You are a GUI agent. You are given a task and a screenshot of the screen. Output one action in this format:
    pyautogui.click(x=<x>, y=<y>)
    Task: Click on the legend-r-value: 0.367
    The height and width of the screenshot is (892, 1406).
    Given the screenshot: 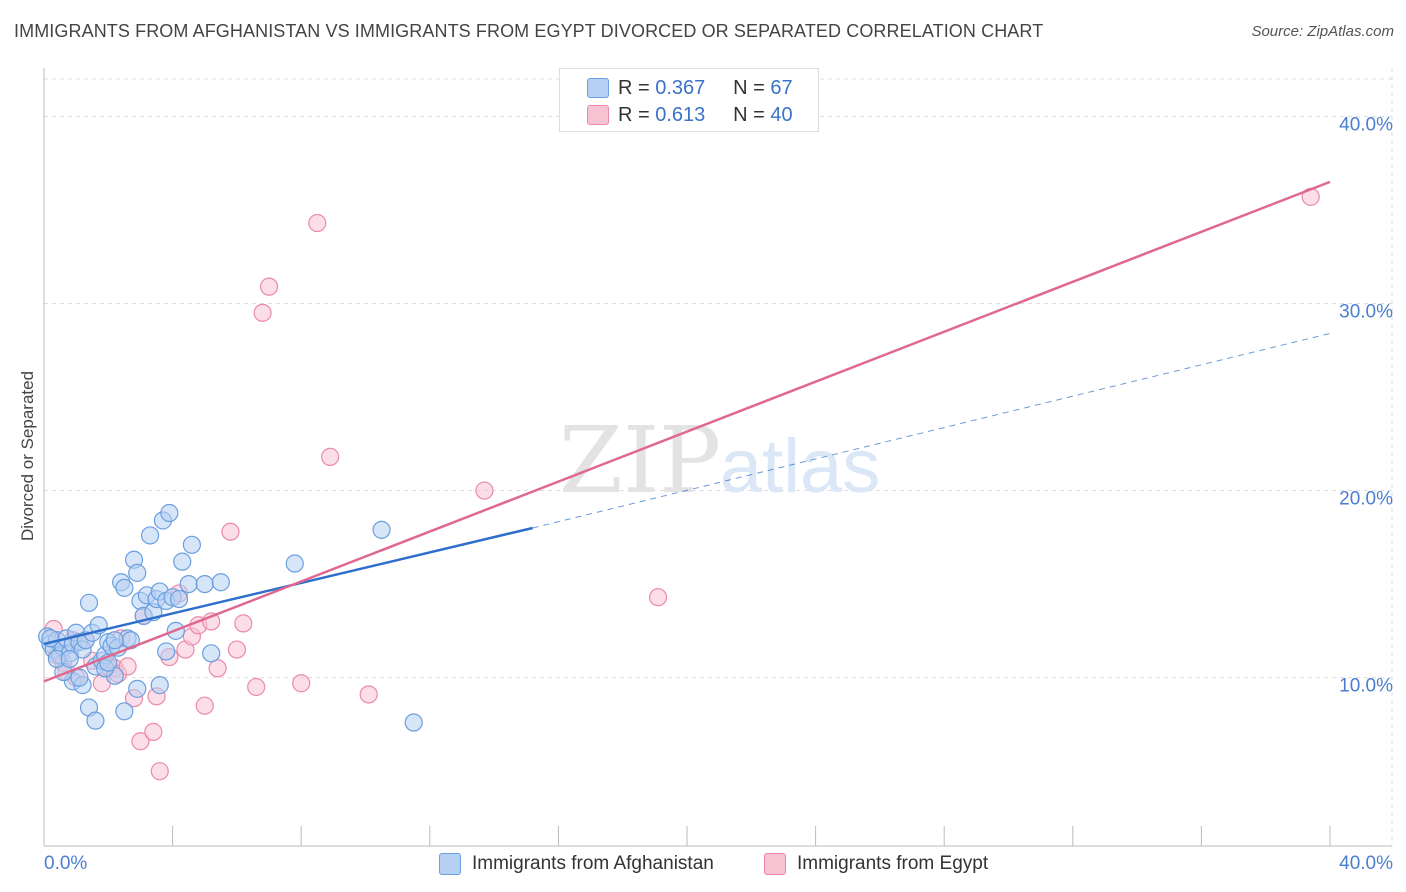 What is the action you would take?
    pyautogui.click(x=680, y=88)
    